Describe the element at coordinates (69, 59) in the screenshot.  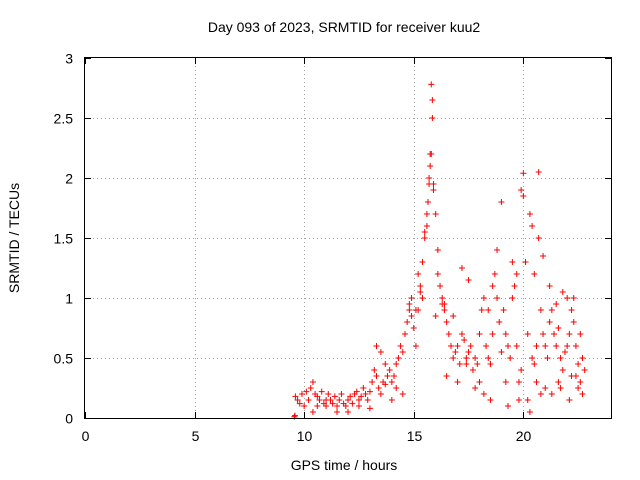
I see `y-tick-label: 3` at that location.